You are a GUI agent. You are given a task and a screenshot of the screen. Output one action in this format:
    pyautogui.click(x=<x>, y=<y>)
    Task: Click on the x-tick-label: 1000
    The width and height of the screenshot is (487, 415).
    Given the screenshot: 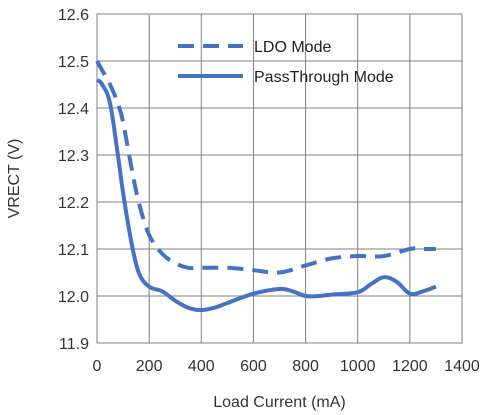 What is the action you would take?
    pyautogui.click(x=358, y=366)
    